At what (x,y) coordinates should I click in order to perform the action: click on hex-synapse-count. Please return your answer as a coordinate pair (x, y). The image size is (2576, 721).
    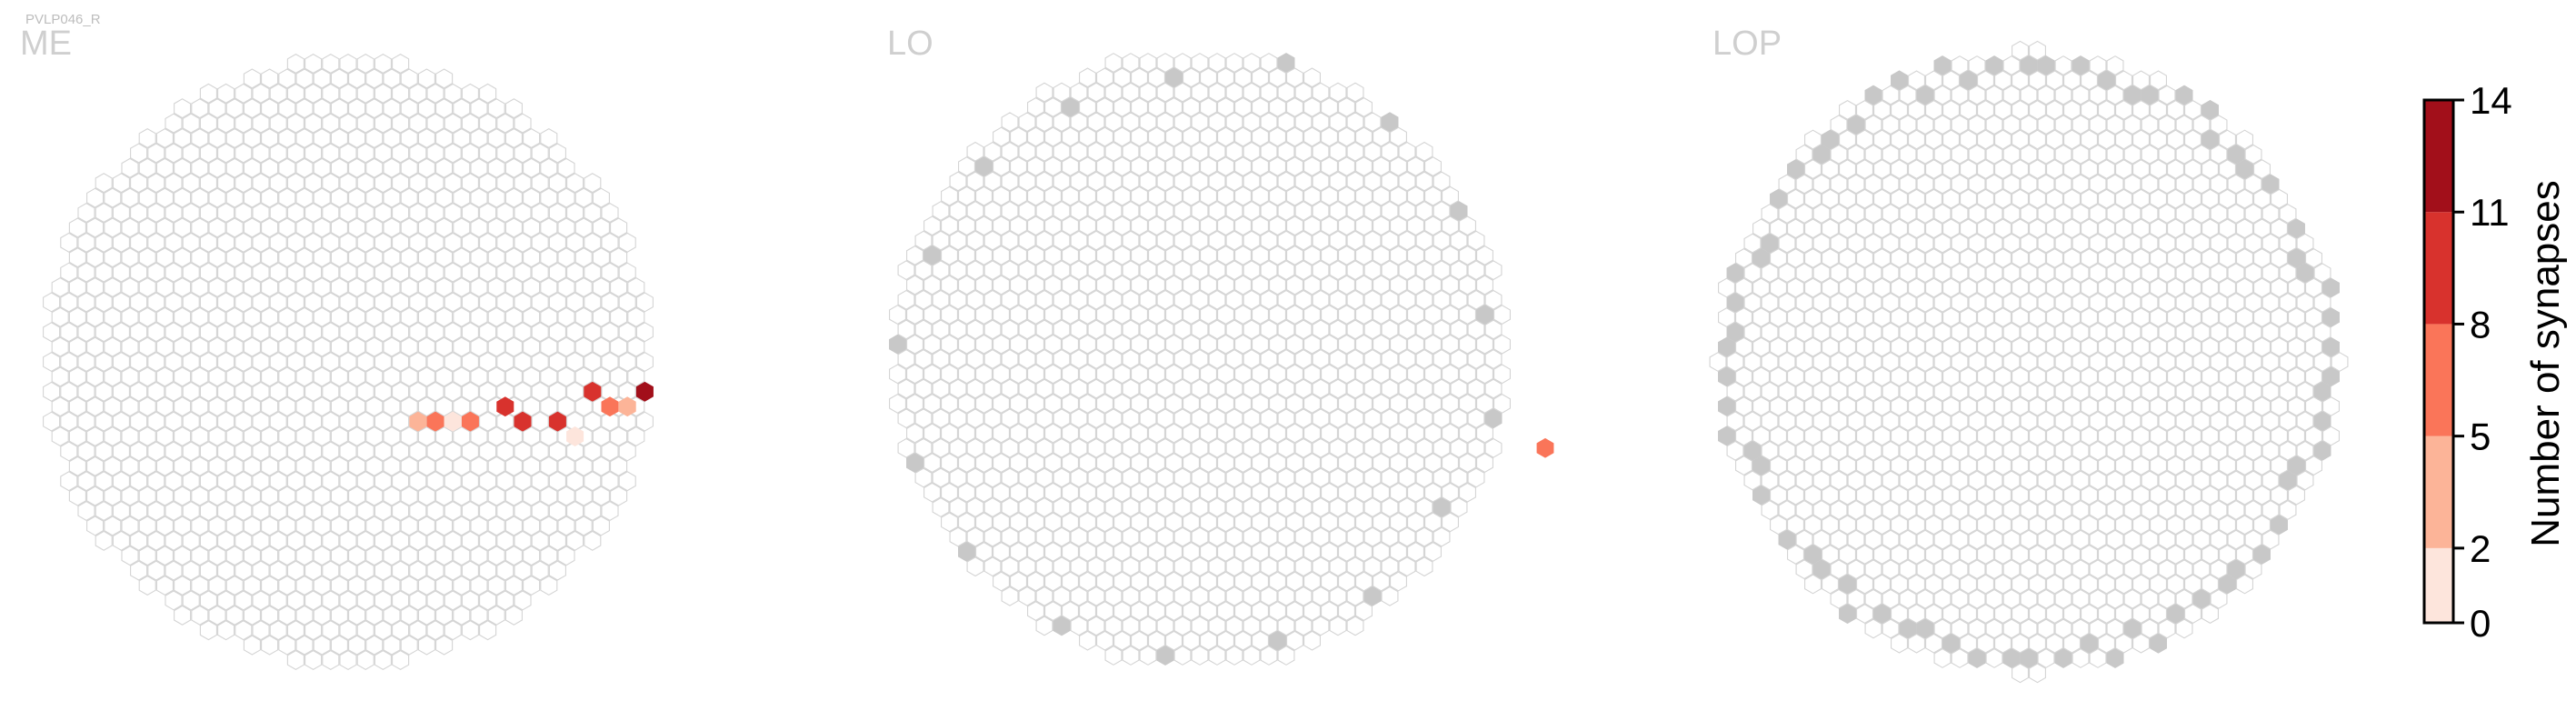
    Looking at the image, I should click on (557, 421).